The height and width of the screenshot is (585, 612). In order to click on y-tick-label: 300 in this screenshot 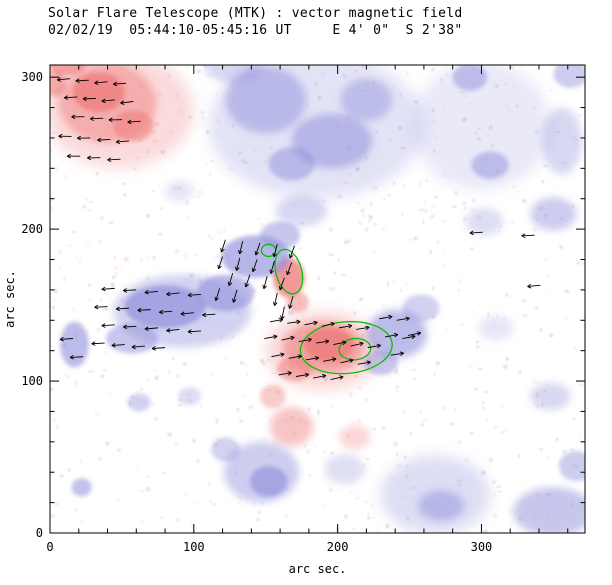, I will do `click(32, 77)`.